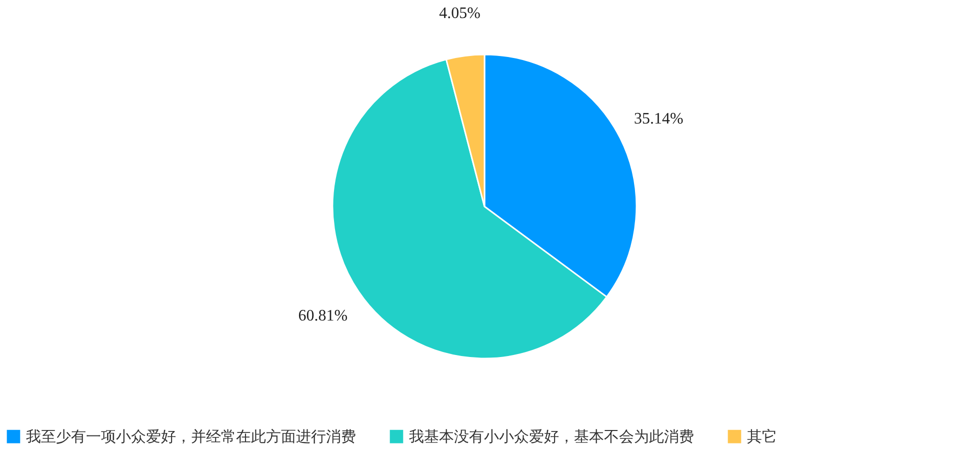 The image size is (969, 462). What do you see at coordinates (459, 13) in the screenshot?
I see `data-label: 4.05%` at bounding box center [459, 13].